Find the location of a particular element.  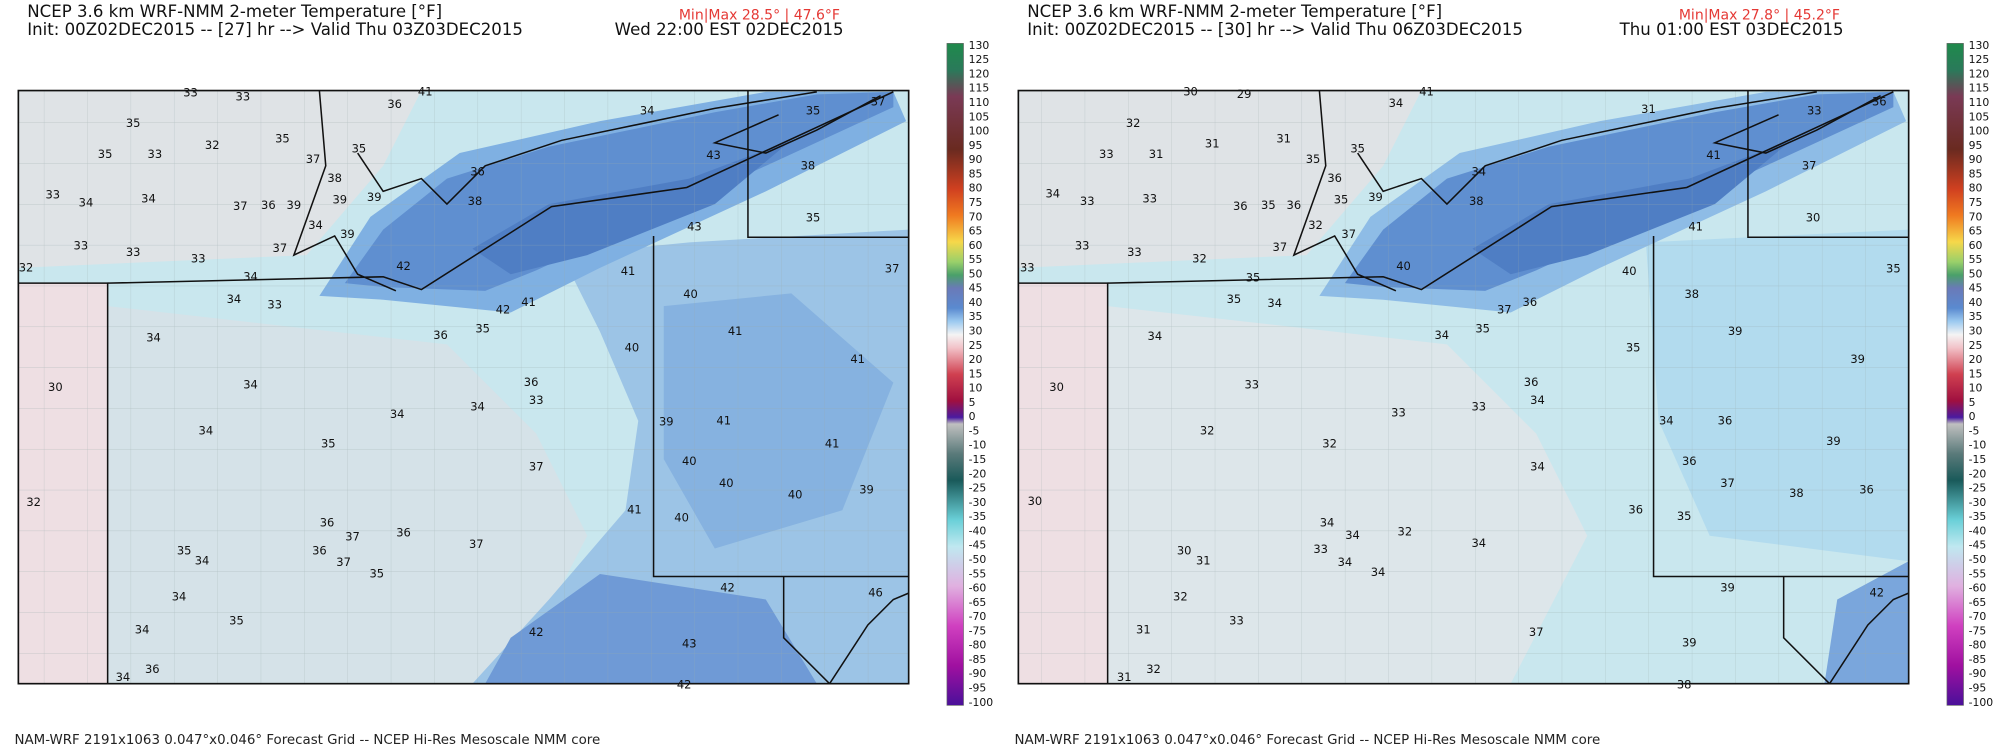

colorbar-label: 20 is located at coordinates (976, 359).